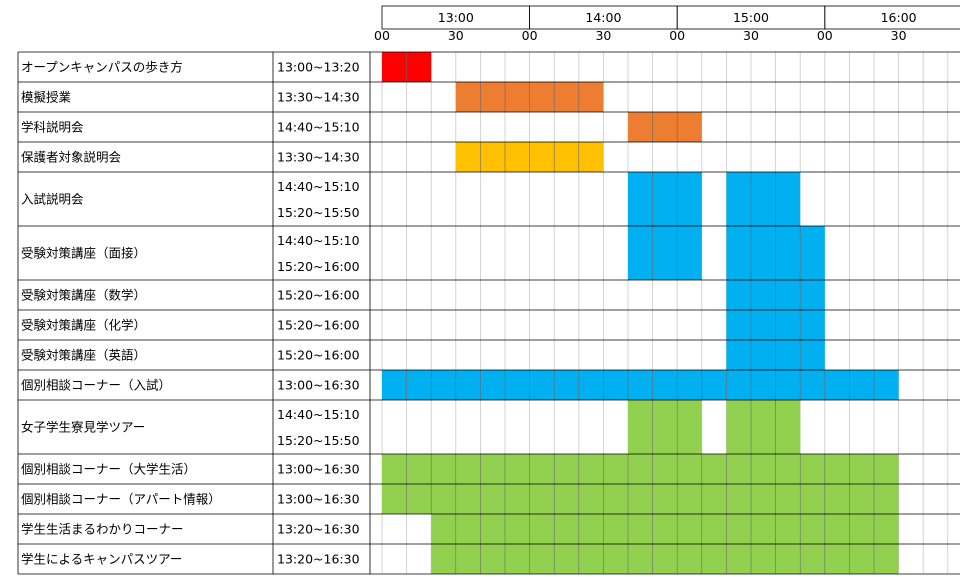  Describe the element at coordinates (318, 67) in the screenshot. I see `event-time: 13:00~13:20` at that location.